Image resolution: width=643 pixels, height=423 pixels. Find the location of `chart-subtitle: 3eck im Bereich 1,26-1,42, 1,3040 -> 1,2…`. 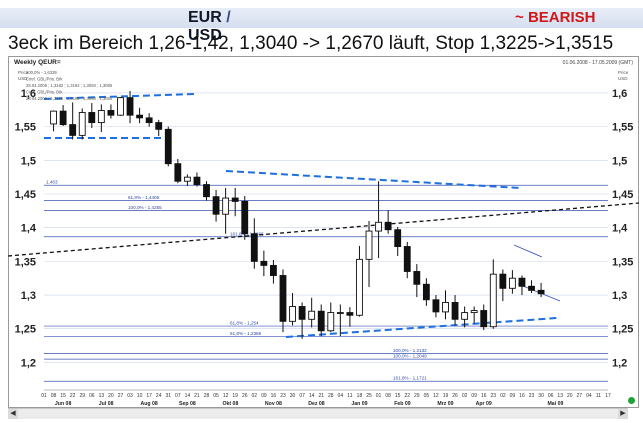

chart-subtitle: 3eck im Bereich 1,26-1,42, 1,3040 -> 1,2… is located at coordinates (311, 43).